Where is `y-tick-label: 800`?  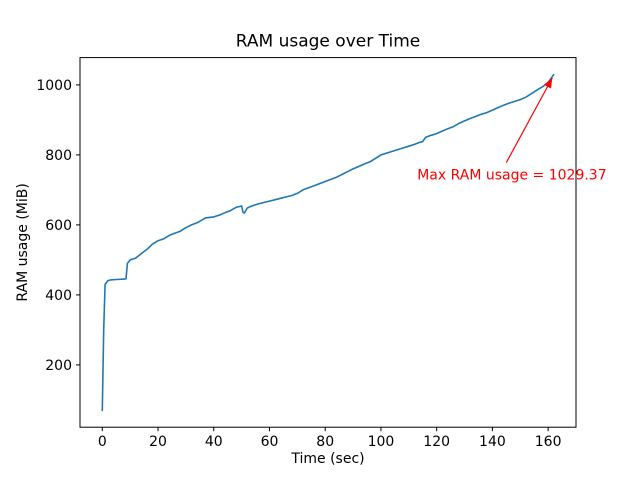 y-tick-label: 800 is located at coordinates (58, 156).